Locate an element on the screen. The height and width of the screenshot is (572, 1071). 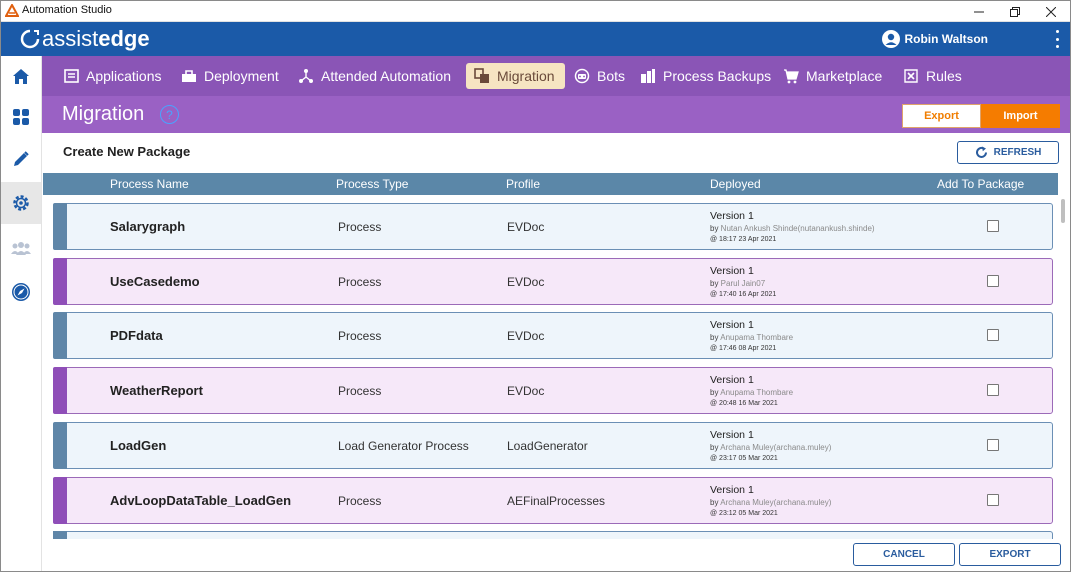
logo-text-edge: edge is located at coordinates (124, 38).